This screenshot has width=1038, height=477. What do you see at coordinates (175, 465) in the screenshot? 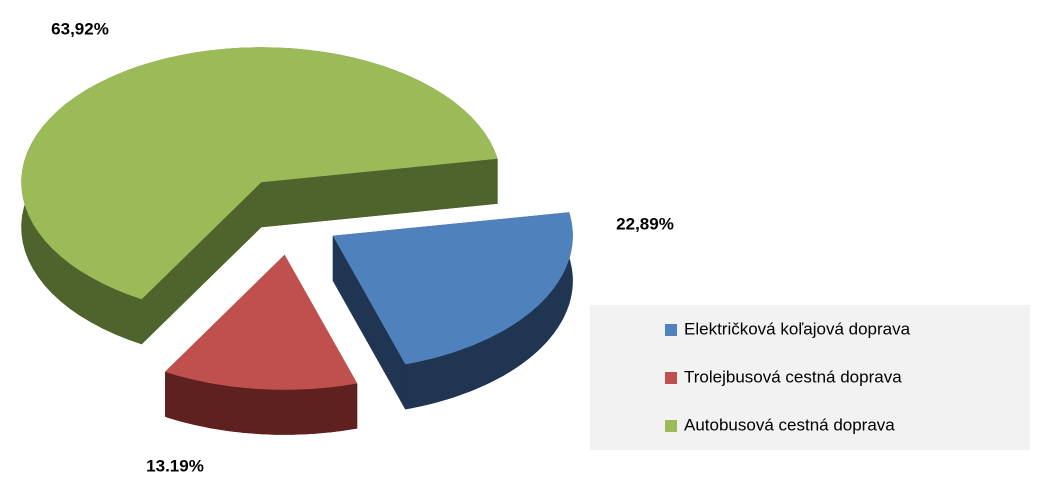
I see `data-label: 13.19%` at bounding box center [175, 465].